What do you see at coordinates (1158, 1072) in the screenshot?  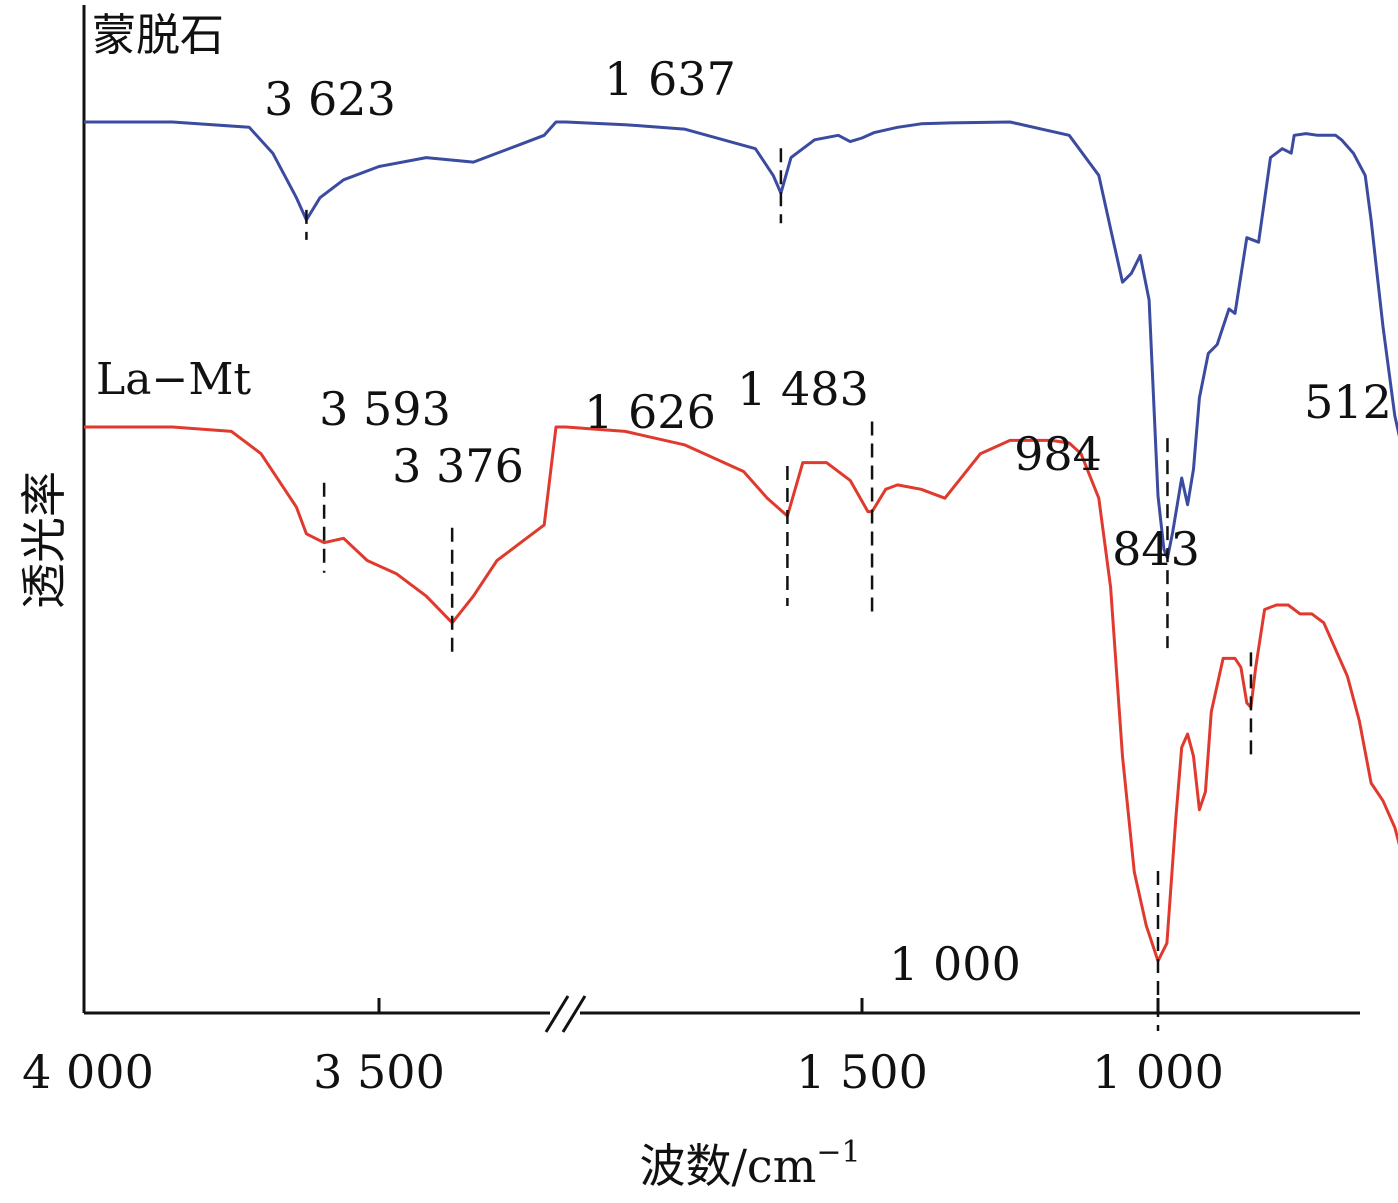 I see `x-tick-label: 1 000` at bounding box center [1158, 1072].